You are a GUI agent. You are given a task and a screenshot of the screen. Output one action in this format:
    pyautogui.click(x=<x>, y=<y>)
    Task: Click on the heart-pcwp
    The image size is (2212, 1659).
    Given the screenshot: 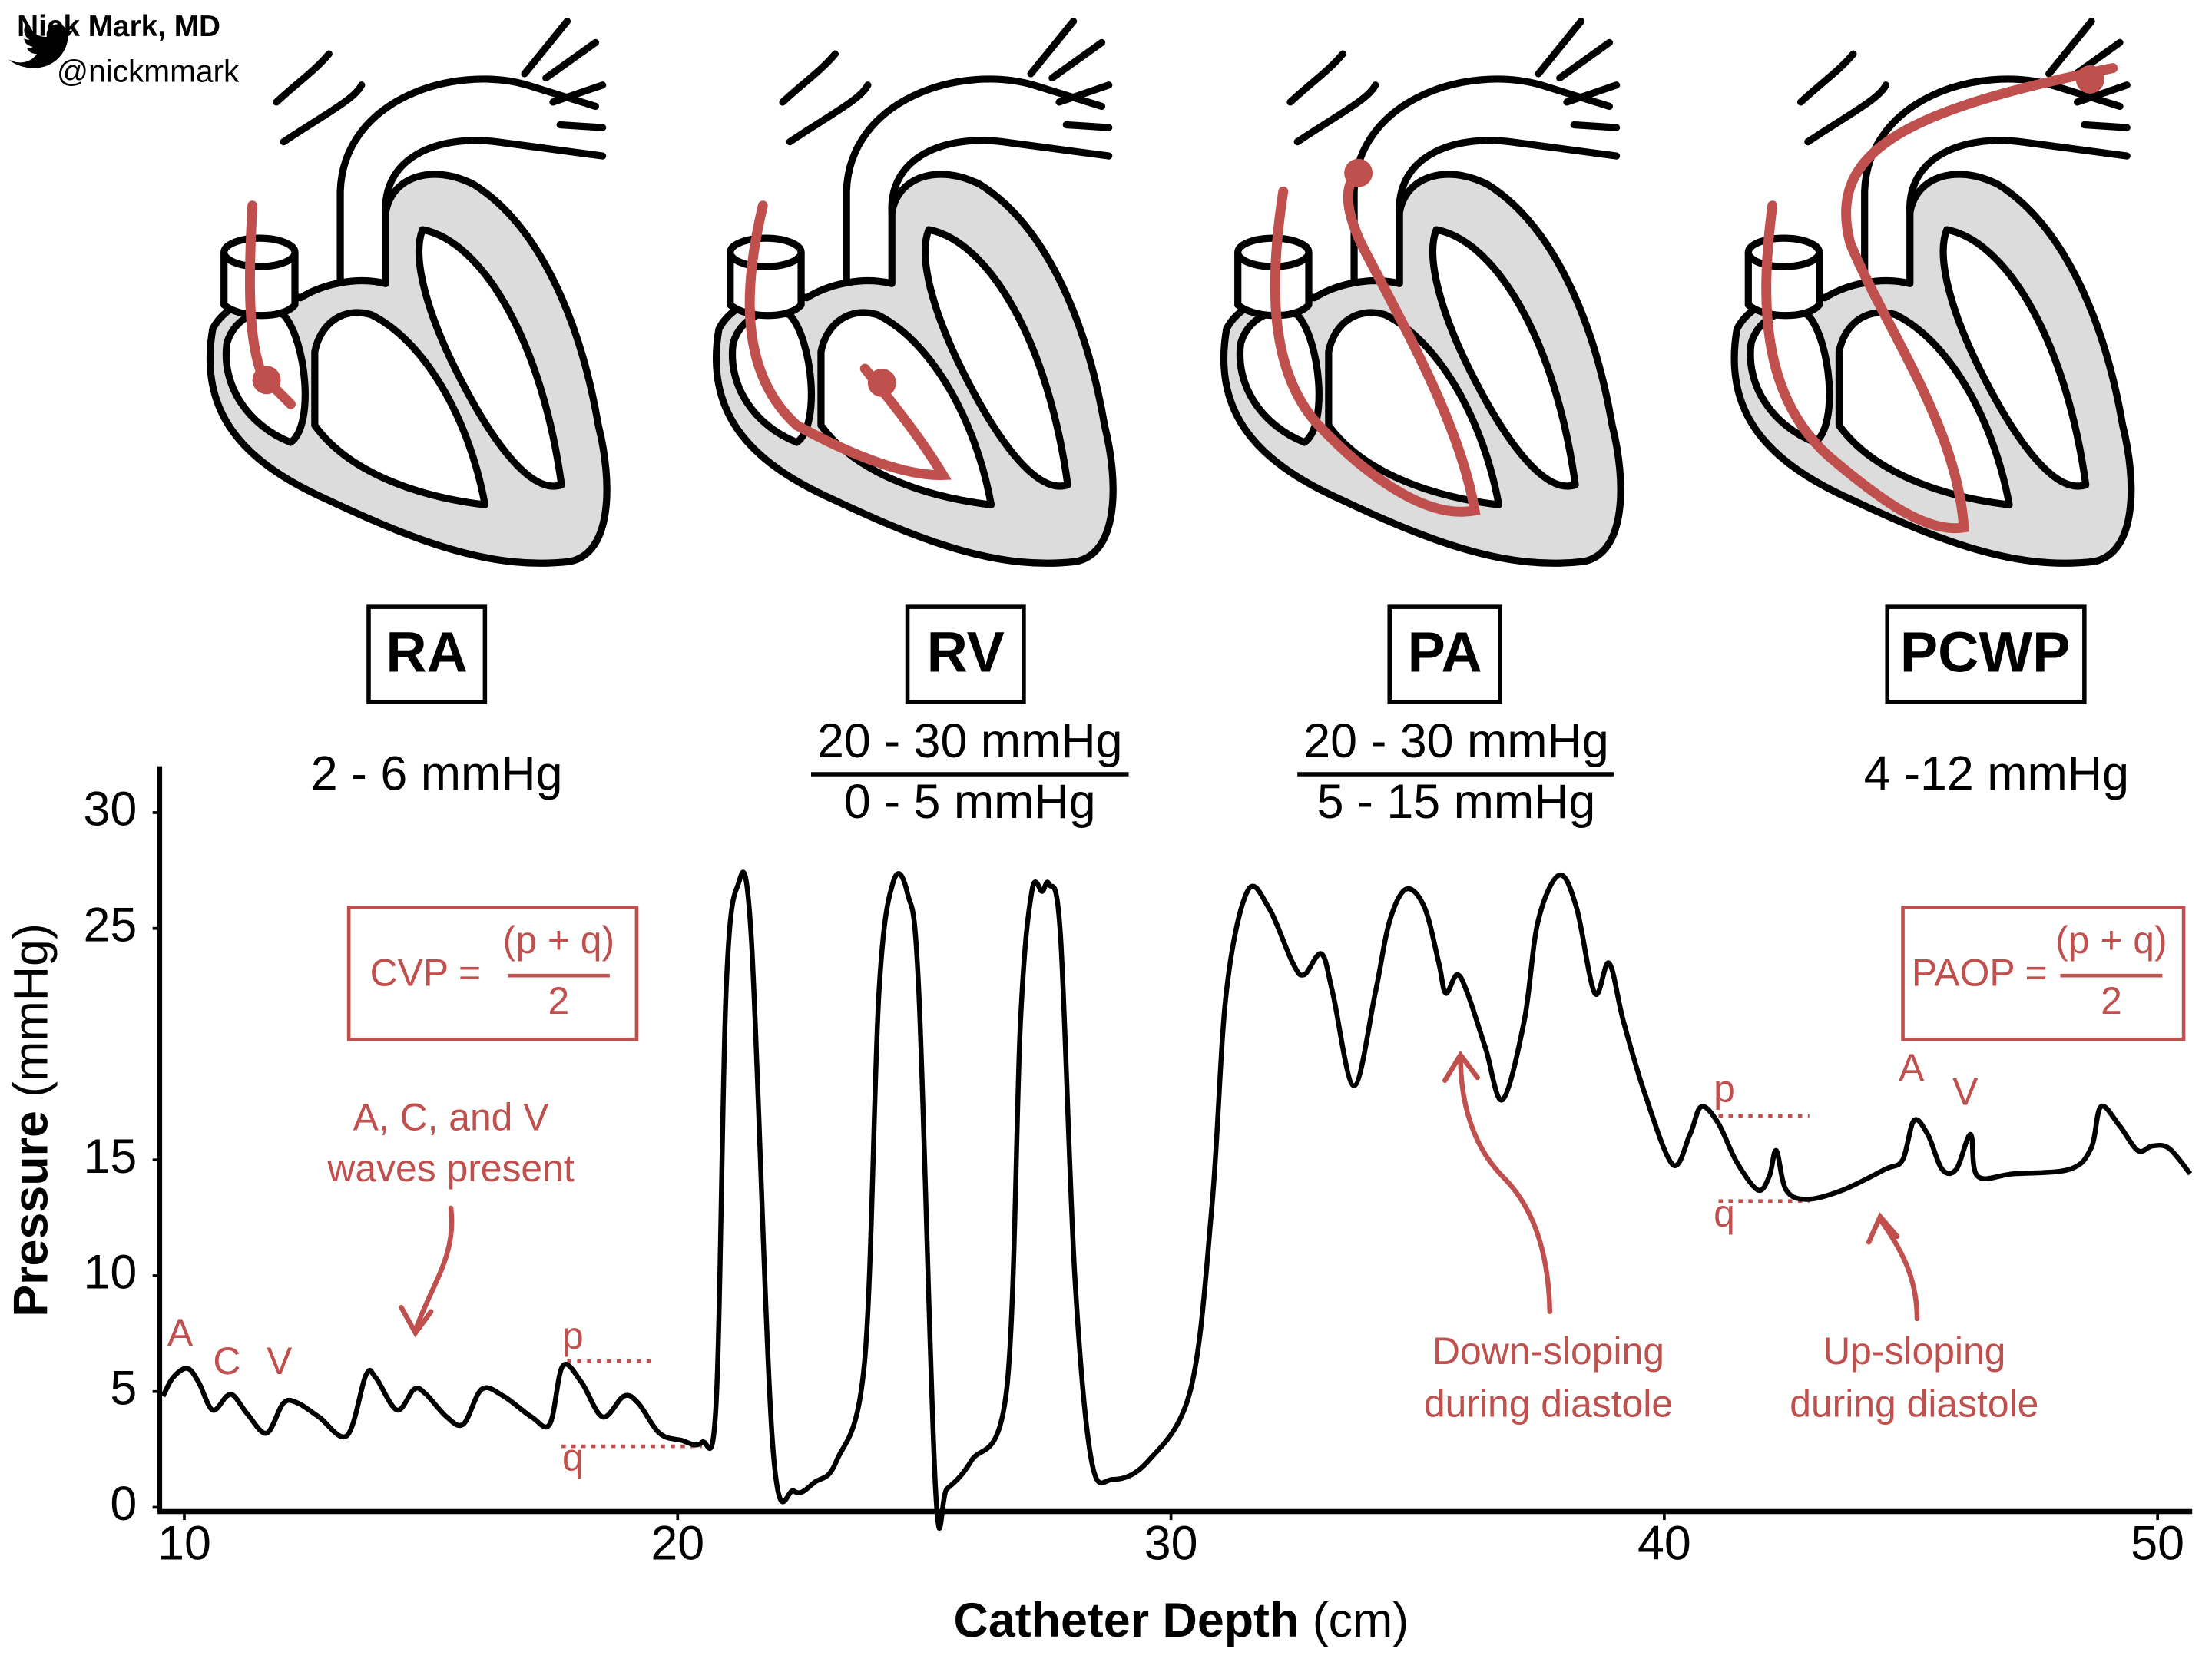 What is the action you would take?
    pyautogui.click(x=1932, y=293)
    